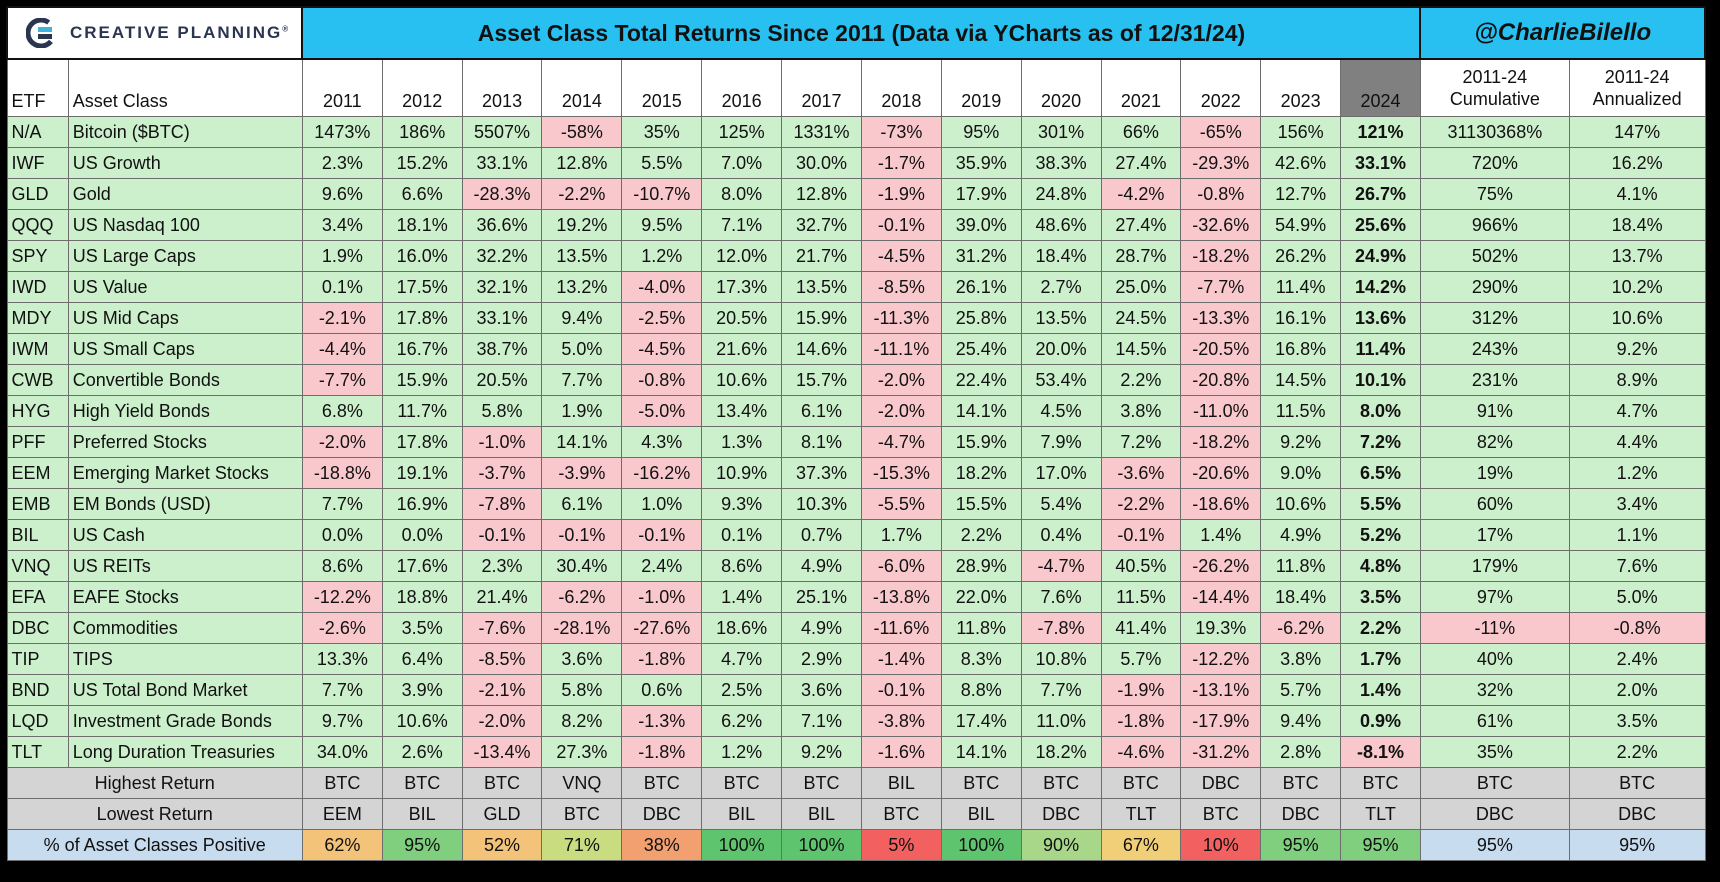 Image resolution: width=1720 pixels, height=882 pixels. Describe the element at coordinates (662, 442) in the screenshot. I see `return-cell-2015: 4.3%` at that location.